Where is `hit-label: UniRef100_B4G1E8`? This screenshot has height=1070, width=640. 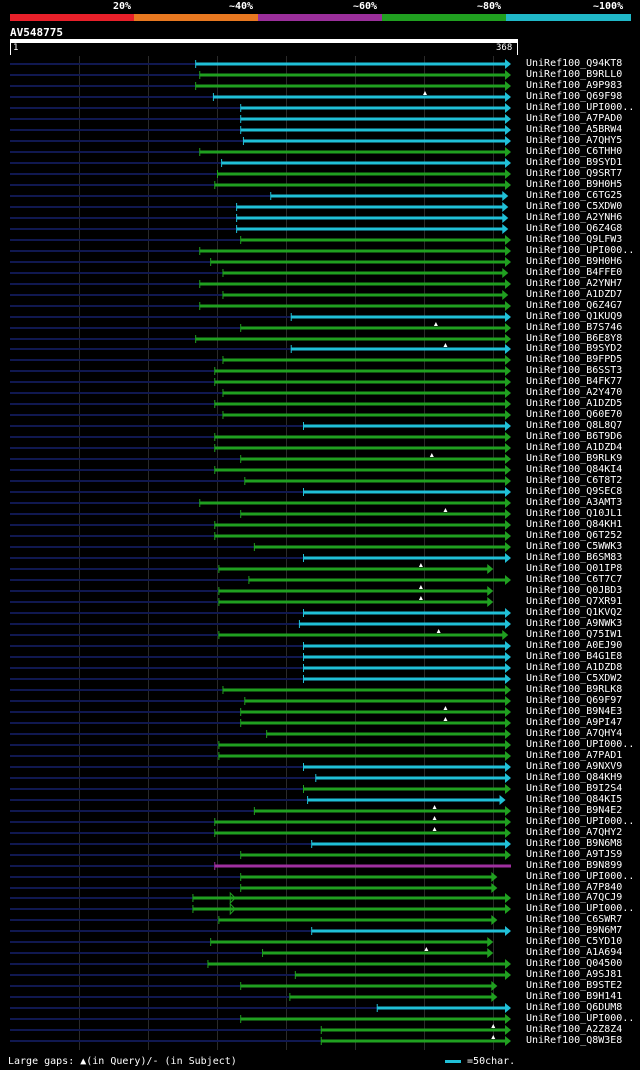
hit-label: UniRef100_B4G1E8 is located at coordinates (574, 656).